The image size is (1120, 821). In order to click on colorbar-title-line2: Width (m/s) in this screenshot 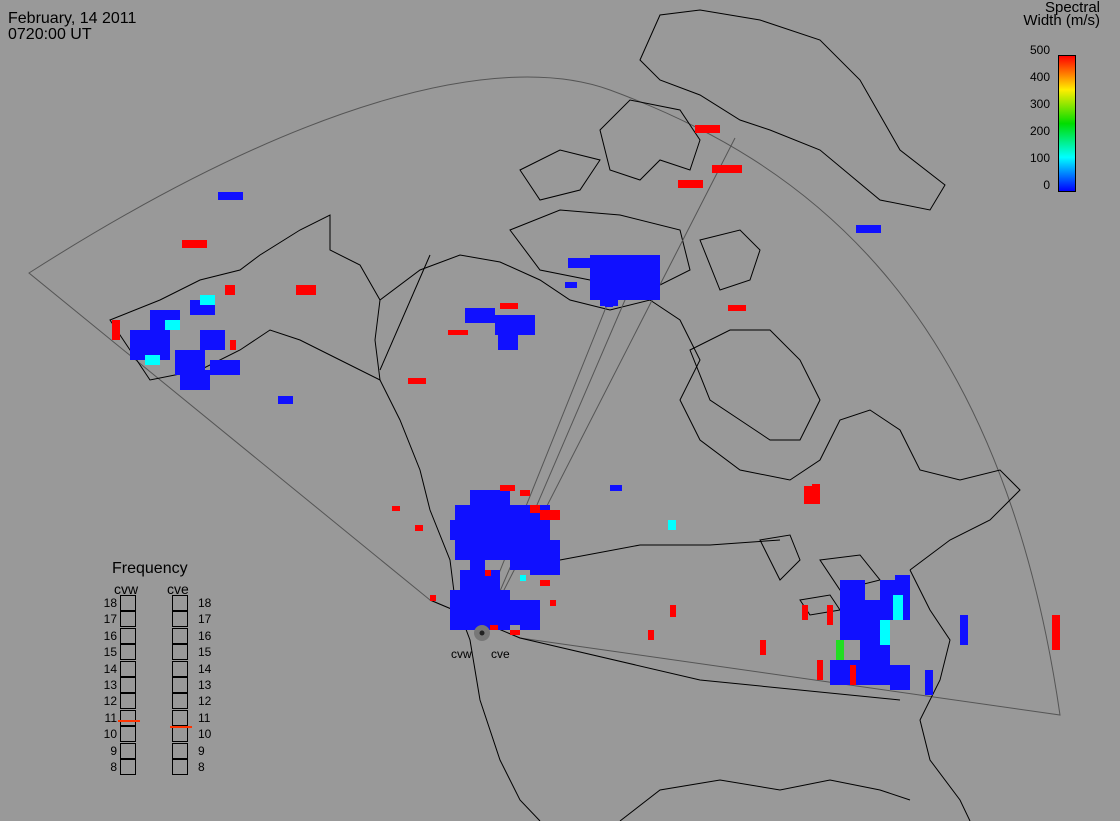, I will do `click(1061, 20)`.